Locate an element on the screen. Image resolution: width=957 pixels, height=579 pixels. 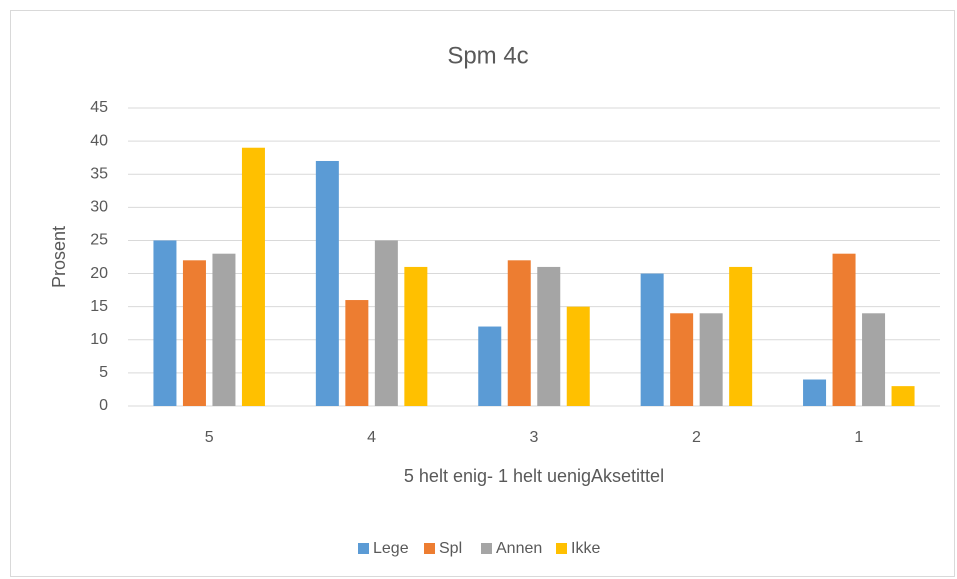
y-tick-label: 25 is located at coordinates (99, 240).